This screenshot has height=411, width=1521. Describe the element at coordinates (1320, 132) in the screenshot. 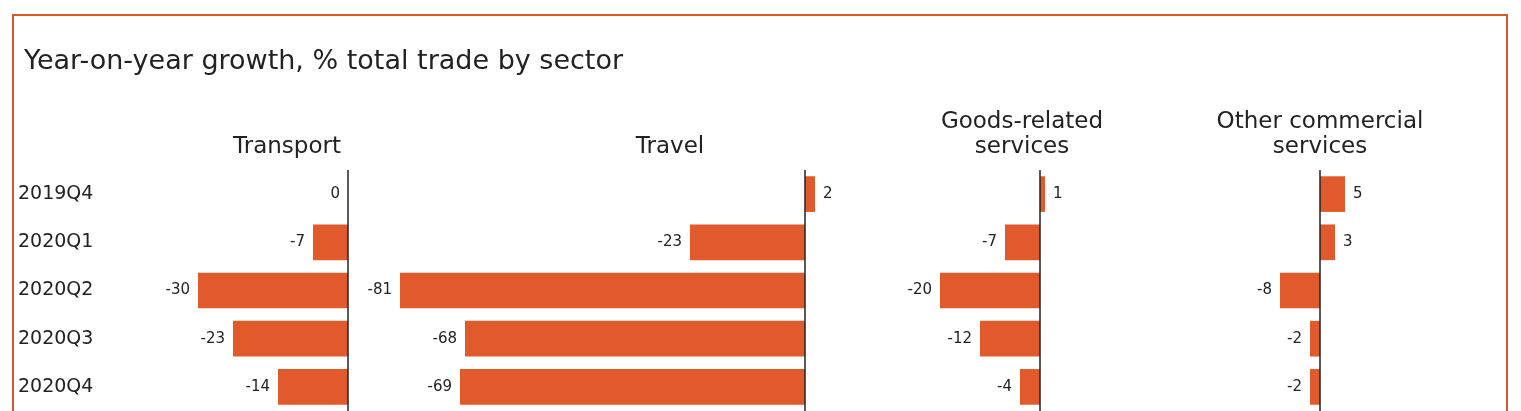

I see `chart-title: Other commercial services` at that location.